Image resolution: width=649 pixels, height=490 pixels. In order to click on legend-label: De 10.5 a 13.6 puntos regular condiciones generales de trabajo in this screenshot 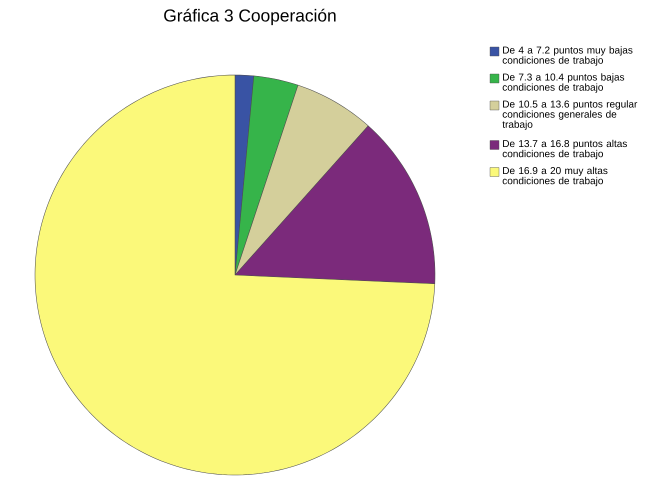, I will do `click(570, 115)`.